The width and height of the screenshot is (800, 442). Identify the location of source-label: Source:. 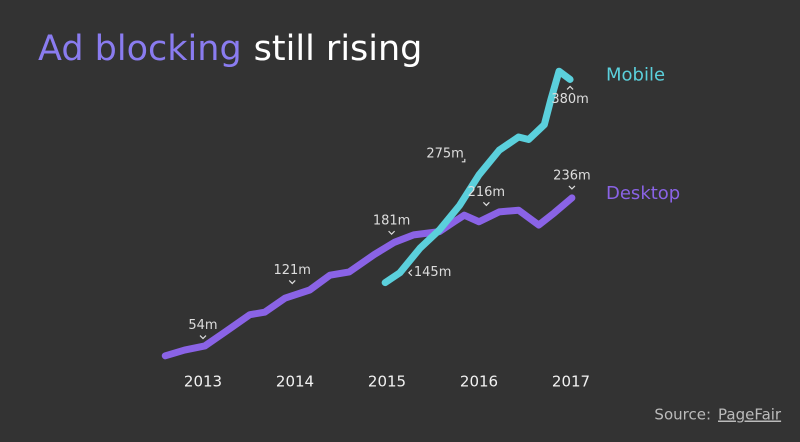
(682, 415).